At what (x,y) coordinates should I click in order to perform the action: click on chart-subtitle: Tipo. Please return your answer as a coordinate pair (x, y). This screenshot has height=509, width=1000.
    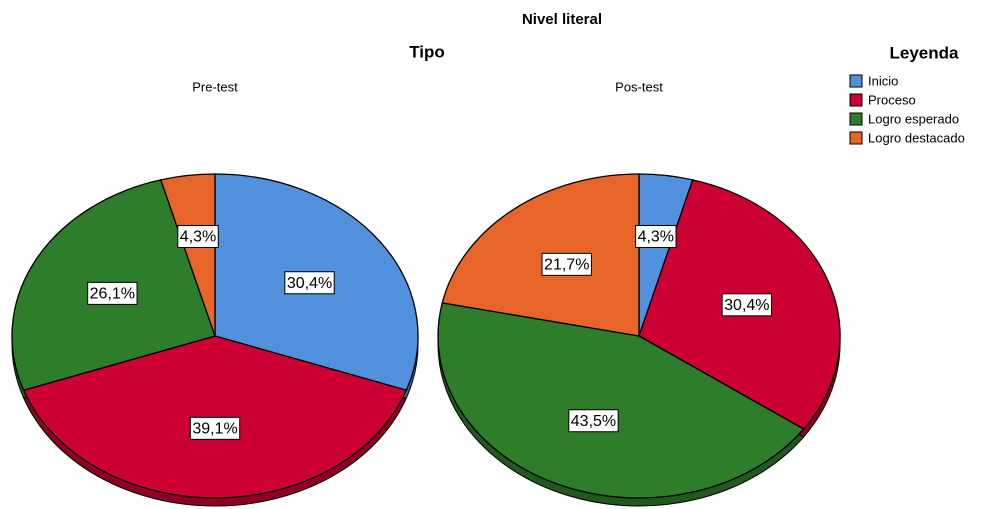
    Looking at the image, I should click on (427, 51).